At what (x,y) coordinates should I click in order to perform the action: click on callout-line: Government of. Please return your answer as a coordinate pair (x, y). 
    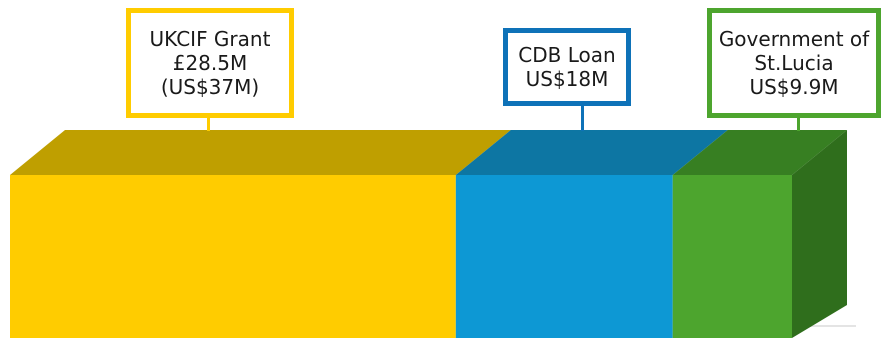
    Looking at the image, I should click on (794, 39).